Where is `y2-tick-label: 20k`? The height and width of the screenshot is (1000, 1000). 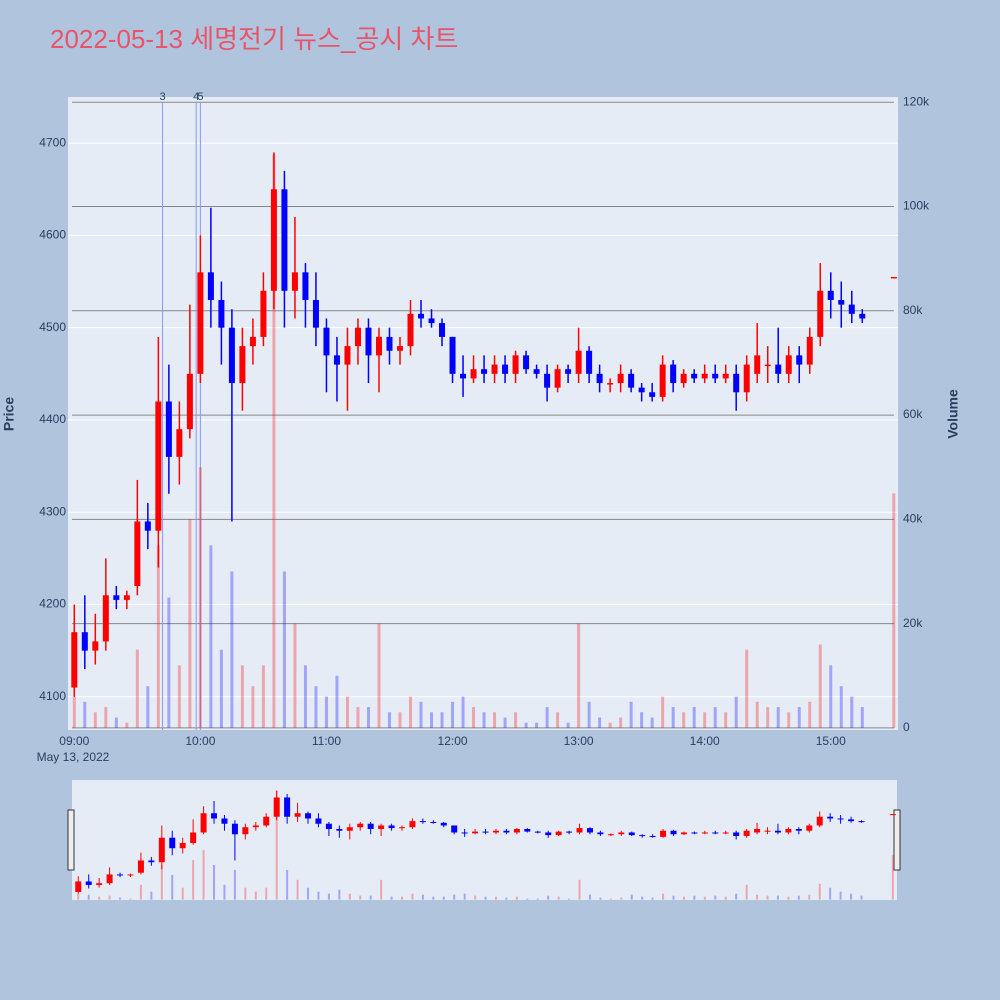
y2-tick-label: 20k is located at coordinates (913, 623).